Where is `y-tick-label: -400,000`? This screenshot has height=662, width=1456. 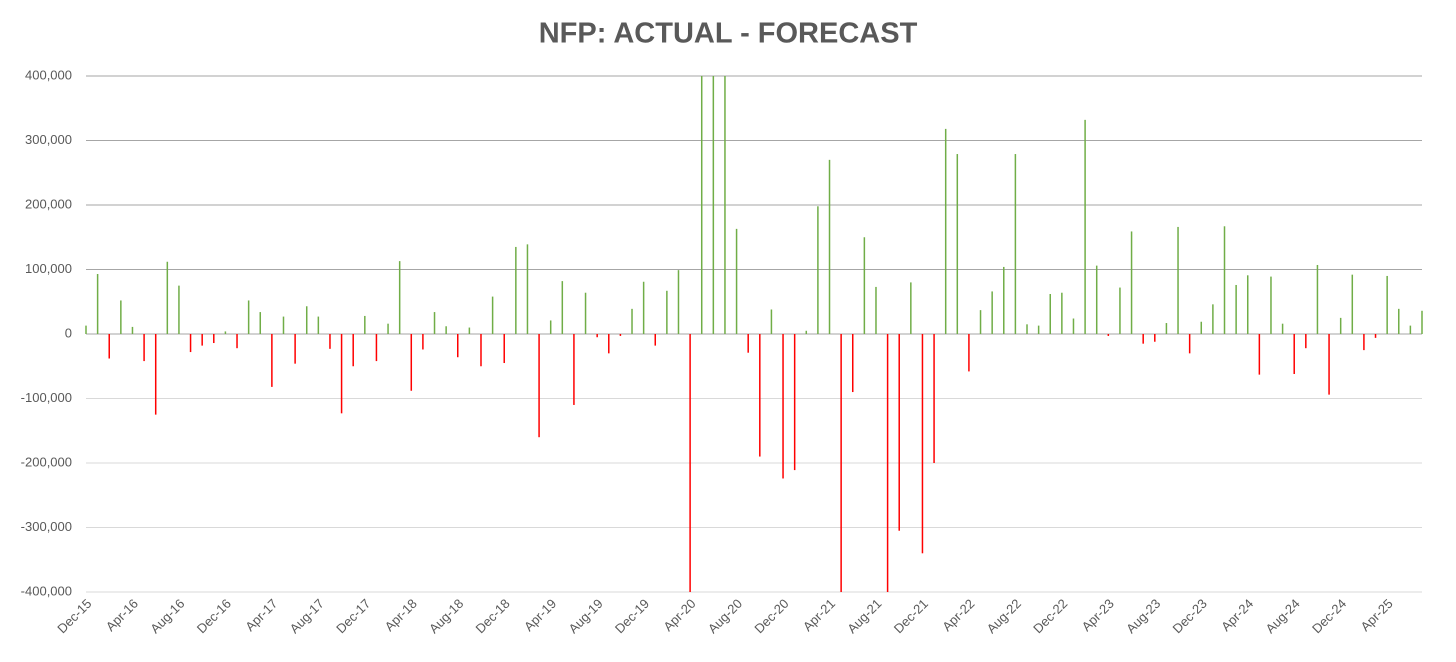 y-tick-label: -400,000 is located at coordinates (46, 590).